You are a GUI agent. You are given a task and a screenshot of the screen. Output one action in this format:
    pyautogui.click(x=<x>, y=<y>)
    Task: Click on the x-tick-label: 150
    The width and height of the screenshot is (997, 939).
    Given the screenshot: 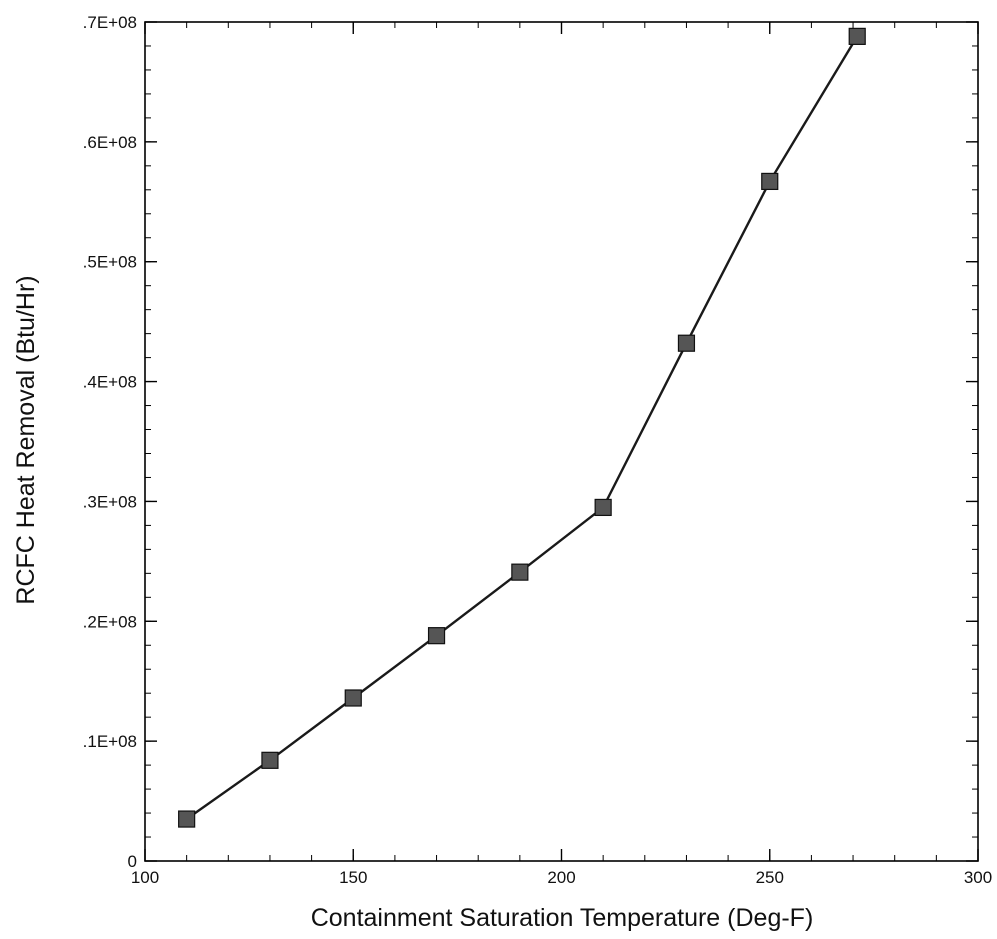 What is the action you would take?
    pyautogui.click(x=353, y=877)
    